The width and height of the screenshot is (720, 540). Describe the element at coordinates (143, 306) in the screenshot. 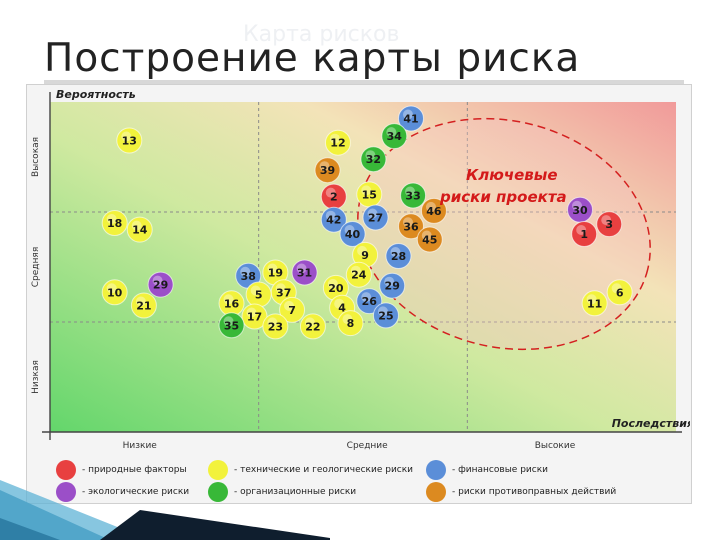

I see `risk-point-label: 21` at that location.